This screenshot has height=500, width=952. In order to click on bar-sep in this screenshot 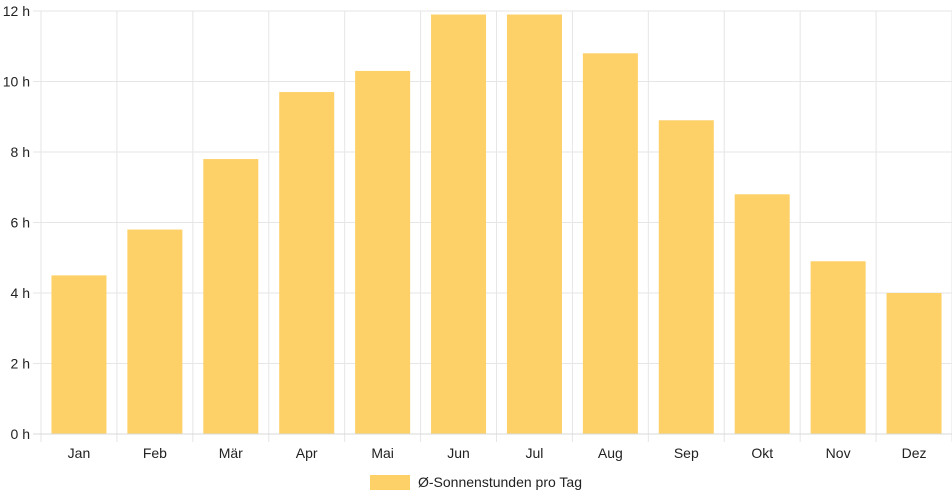, I will do `click(686, 277)`.